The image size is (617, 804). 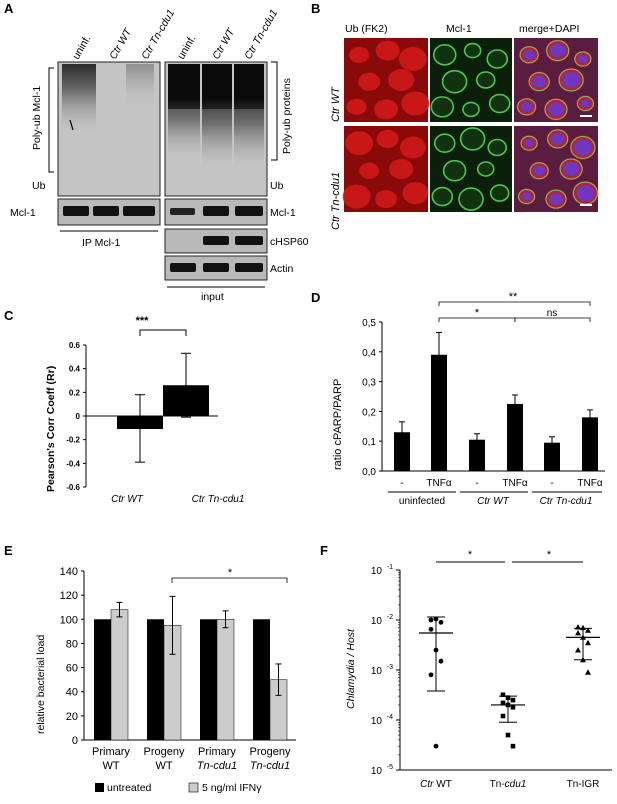 What do you see at coordinates (436, 784) in the screenshot?
I see `f-xtick-label: Ctr WT` at bounding box center [436, 784].